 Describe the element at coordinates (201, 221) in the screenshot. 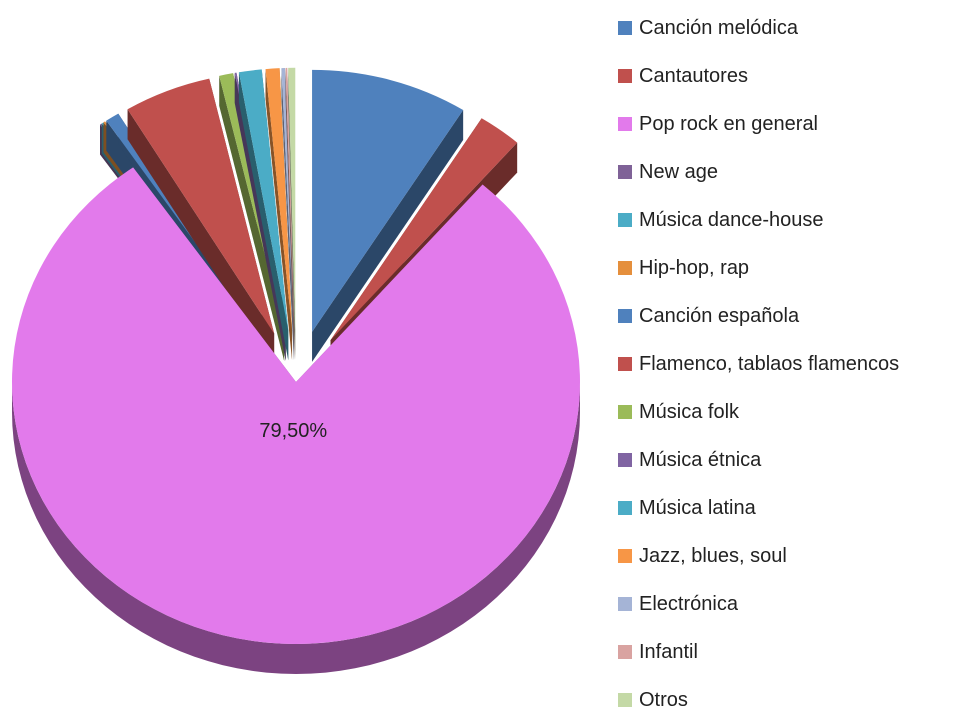

I see `slice-flamenco-tablaos-flamencos` at that location.